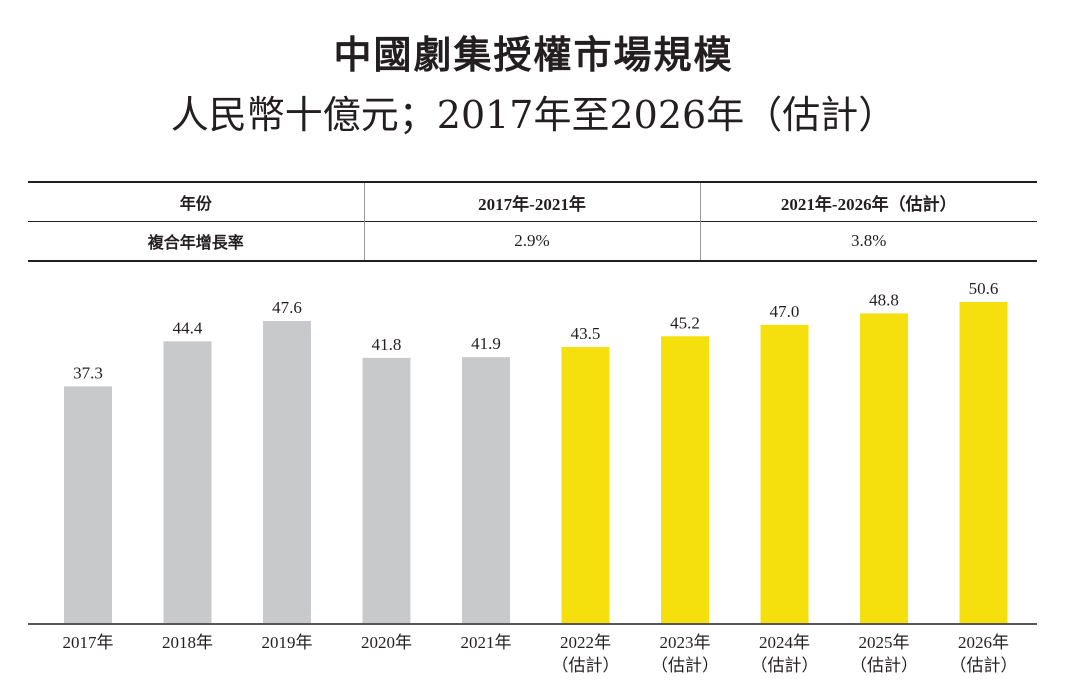  What do you see at coordinates (784, 473) in the screenshot?
I see `bar-2024年` at bounding box center [784, 473].